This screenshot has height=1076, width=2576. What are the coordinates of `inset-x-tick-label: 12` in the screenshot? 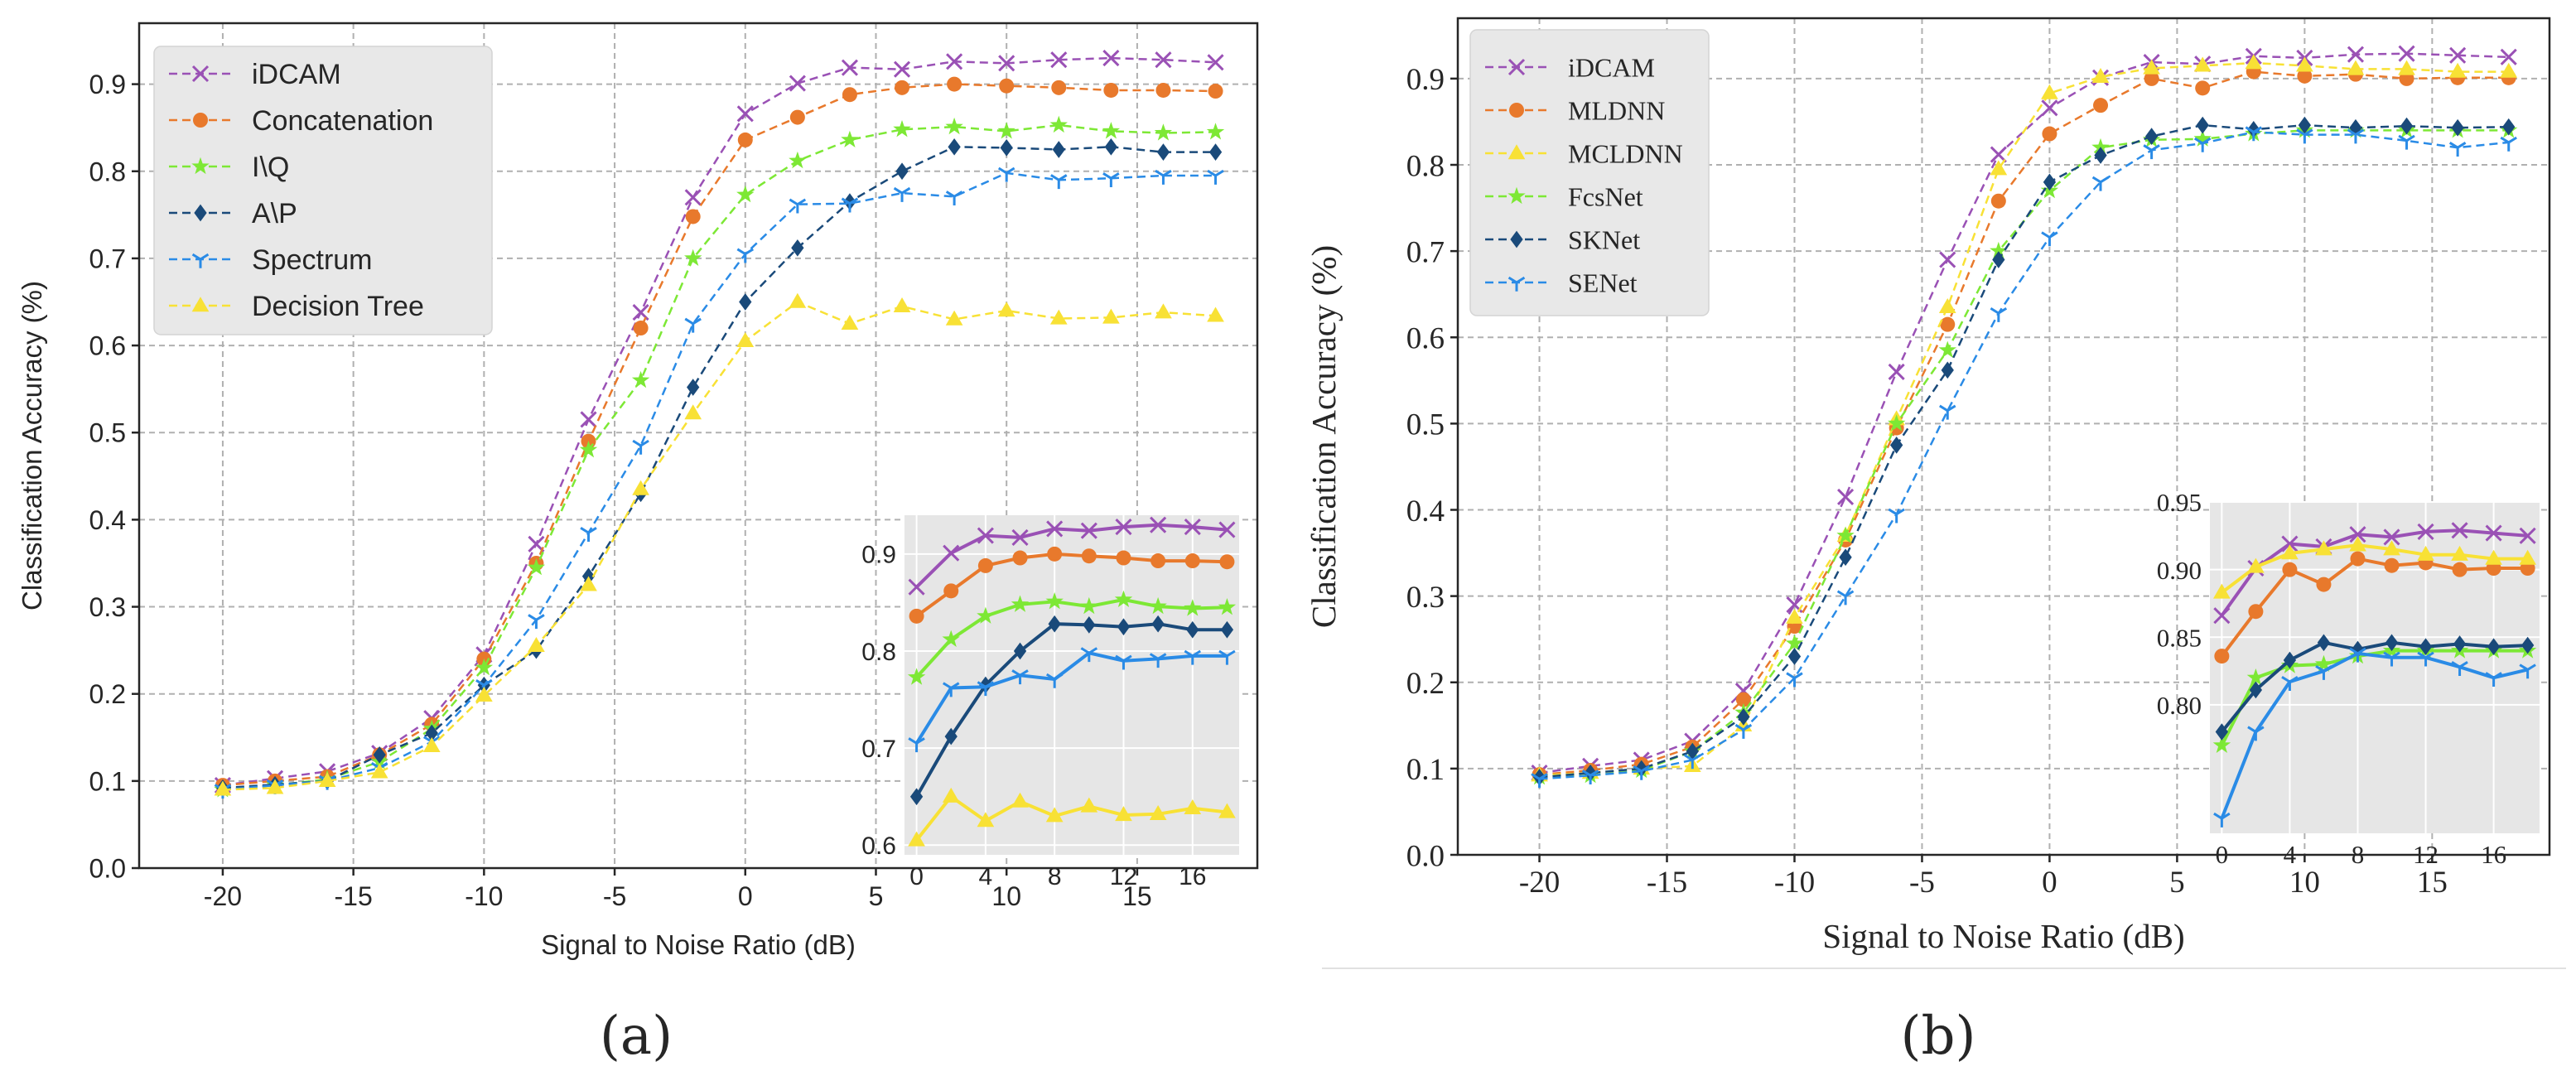 It's located at (2426, 854).